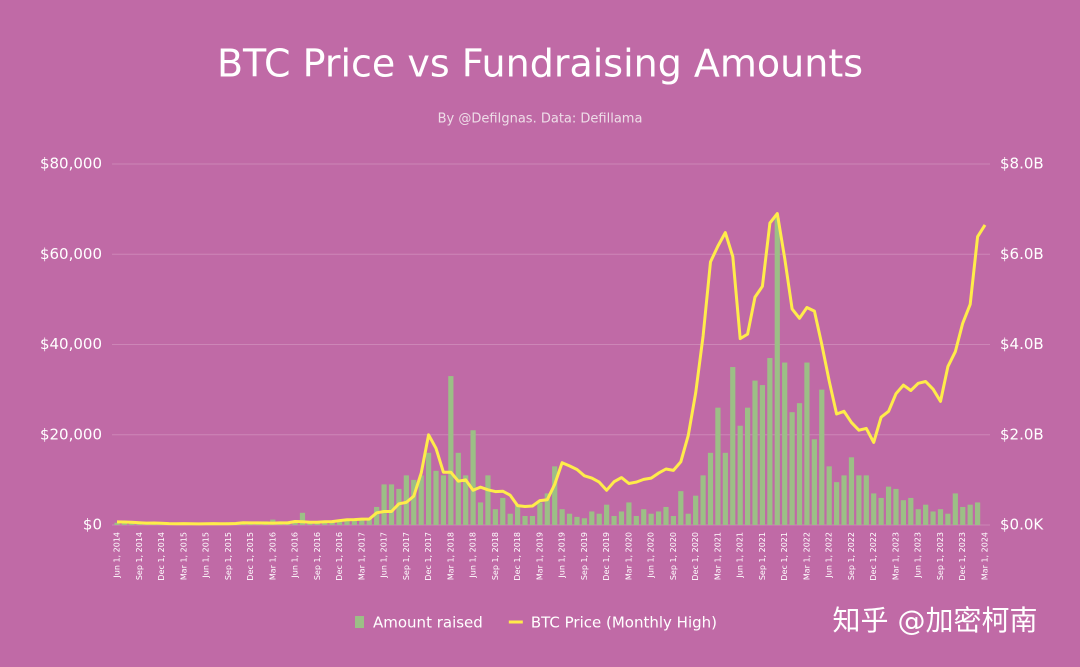 The image size is (1080, 667). I want to click on chart-title: BTC Price vs Fundraising Amounts, so click(540, 64).